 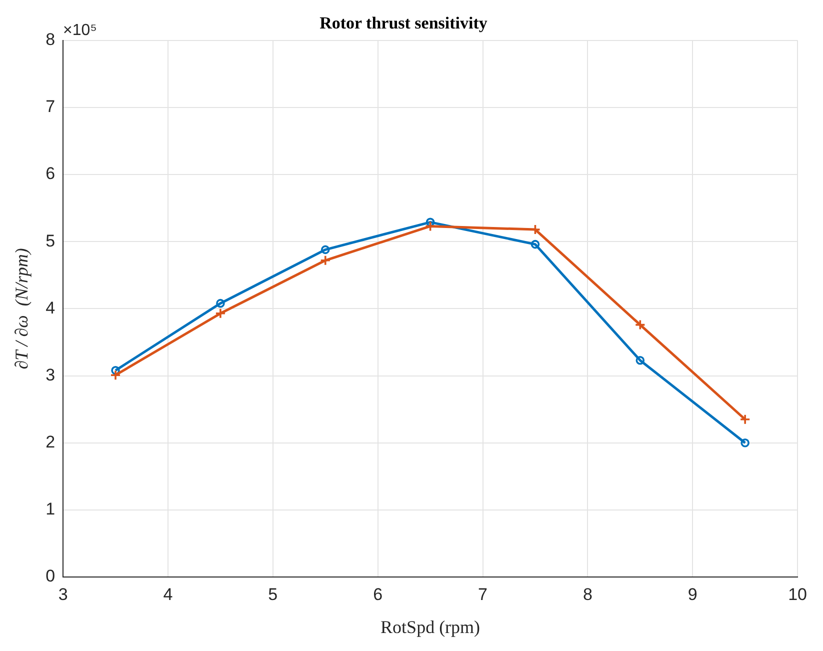 I want to click on chart-title: Rotor thrust sensitivity, so click(x=404, y=23).